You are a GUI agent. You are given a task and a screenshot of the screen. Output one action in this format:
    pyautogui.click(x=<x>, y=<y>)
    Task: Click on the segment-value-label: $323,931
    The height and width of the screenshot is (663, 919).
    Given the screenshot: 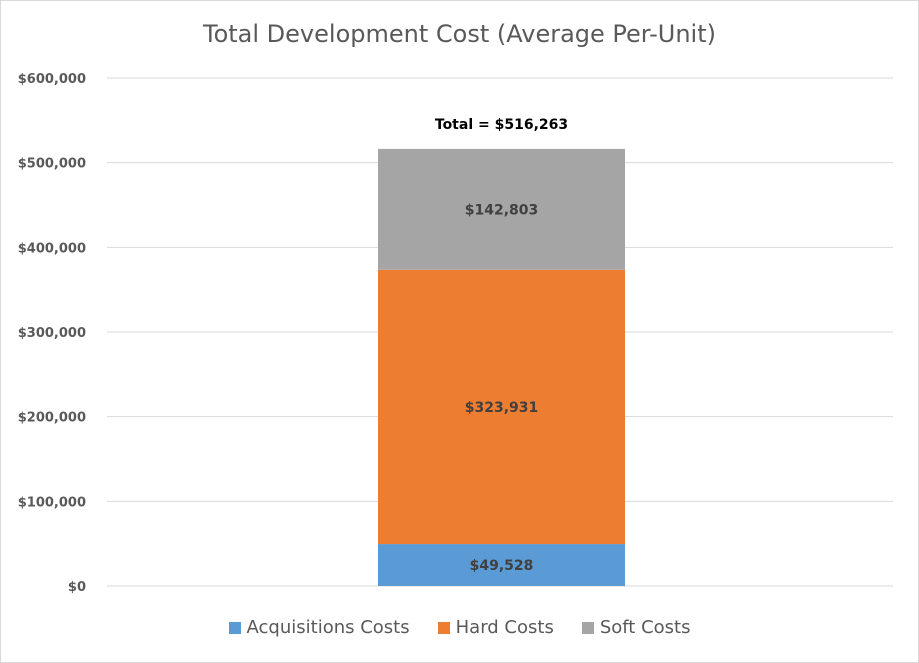 What is the action you would take?
    pyautogui.click(x=502, y=408)
    